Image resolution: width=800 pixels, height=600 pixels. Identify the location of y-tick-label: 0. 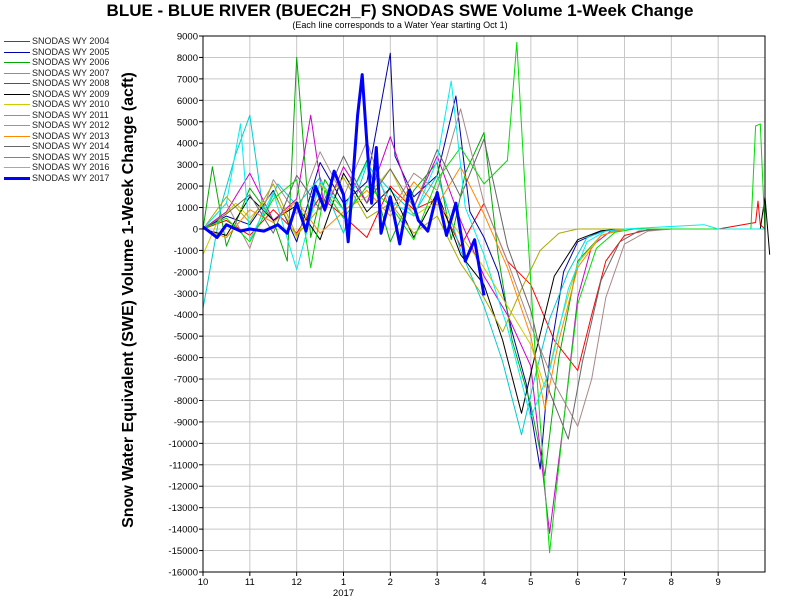
(195, 229).